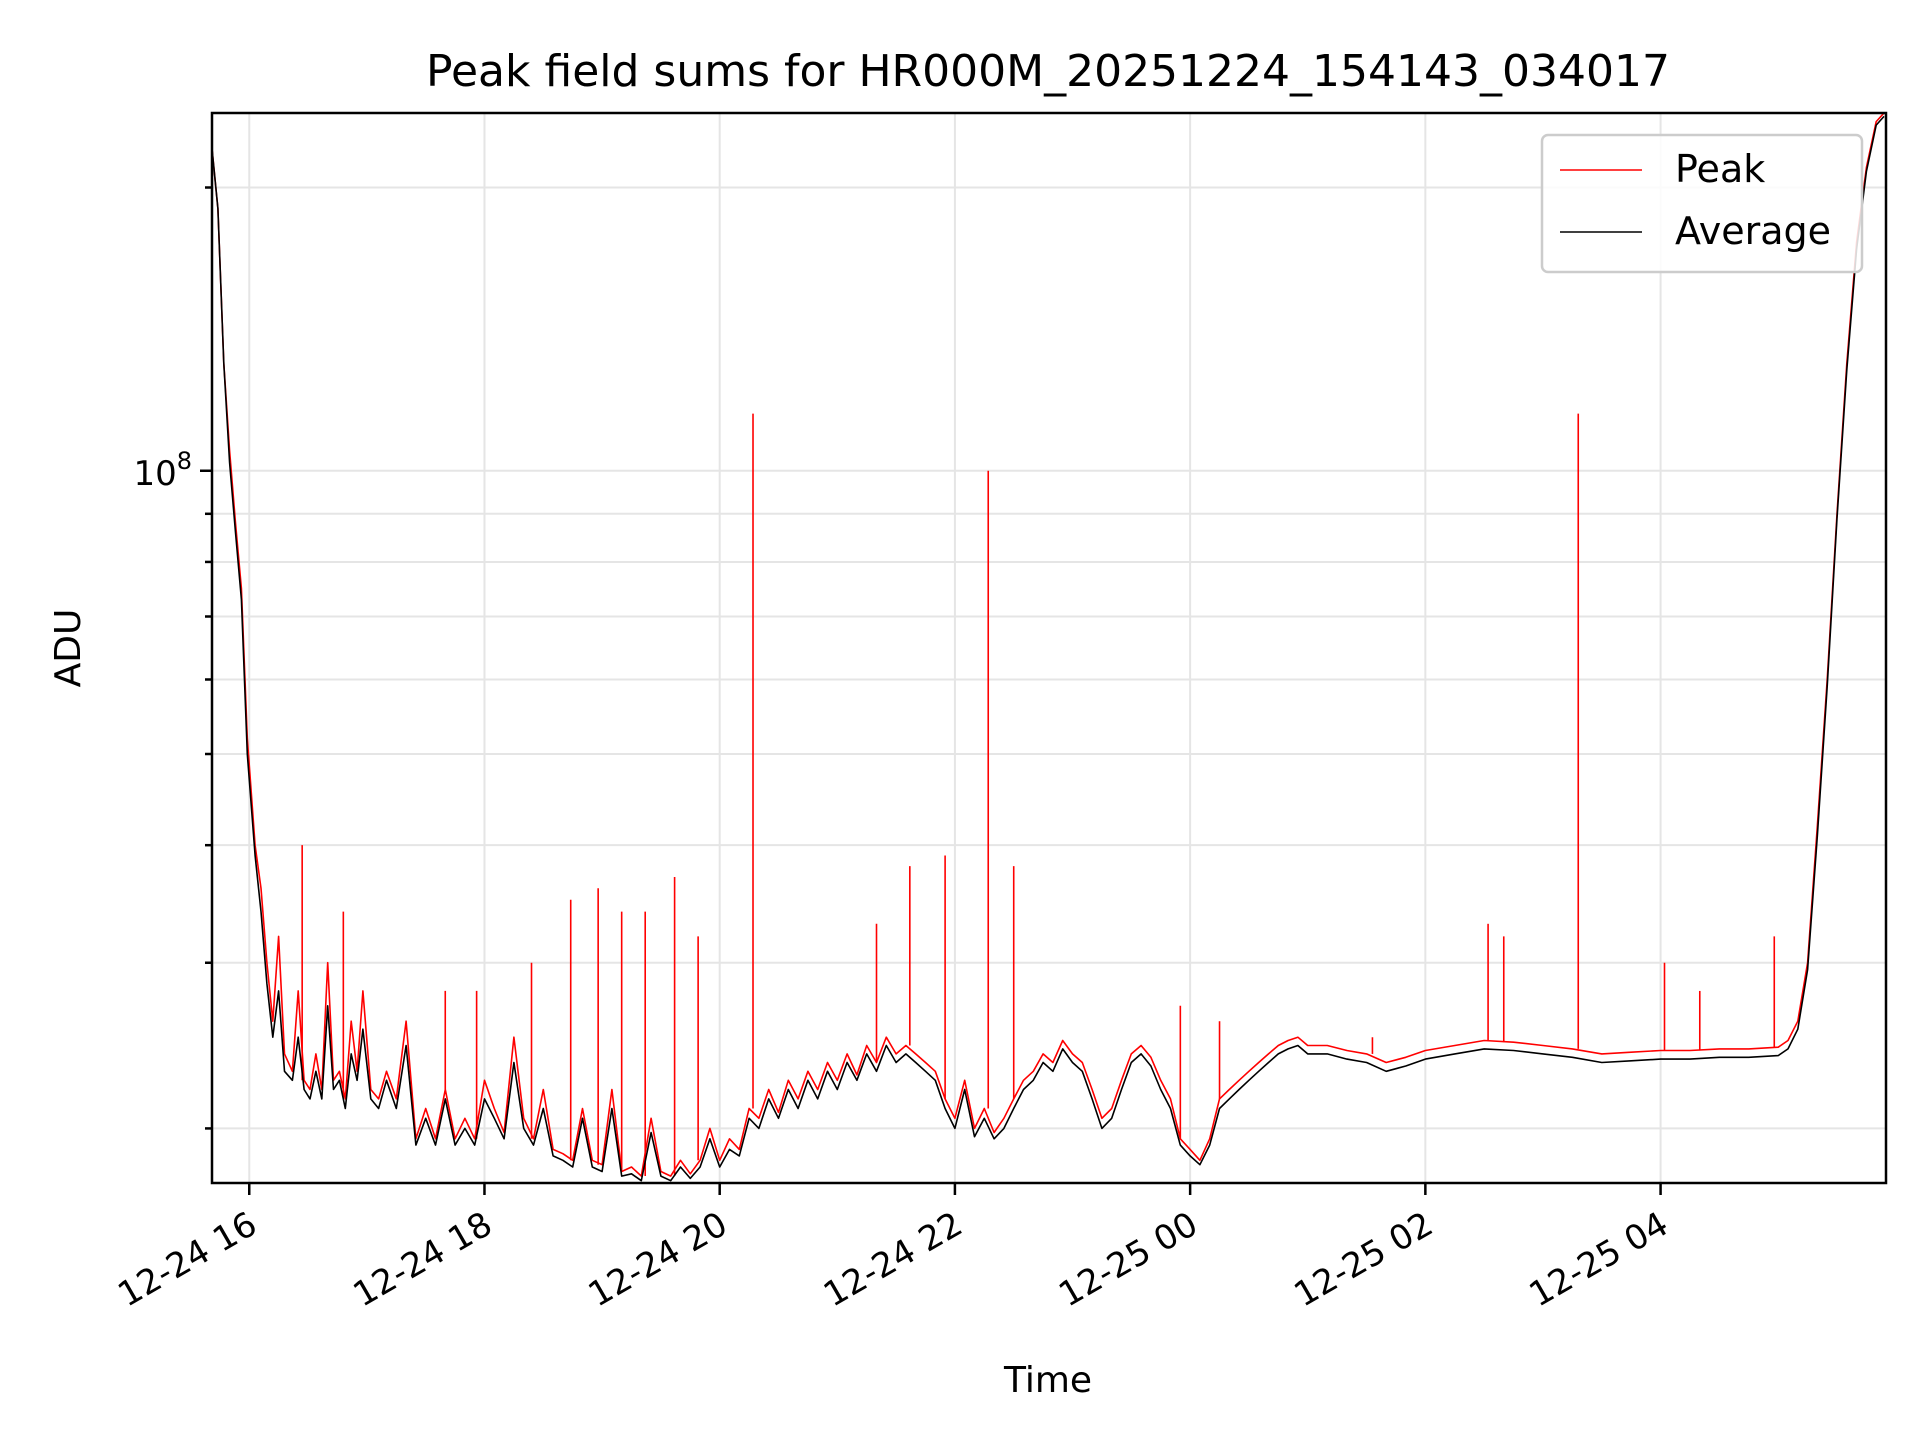 This screenshot has width=1920, height=1440. What do you see at coordinates (187, 1259) in the screenshot?
I see `x-tick-label: 12-24 16` at bounding box center [187, 1259].